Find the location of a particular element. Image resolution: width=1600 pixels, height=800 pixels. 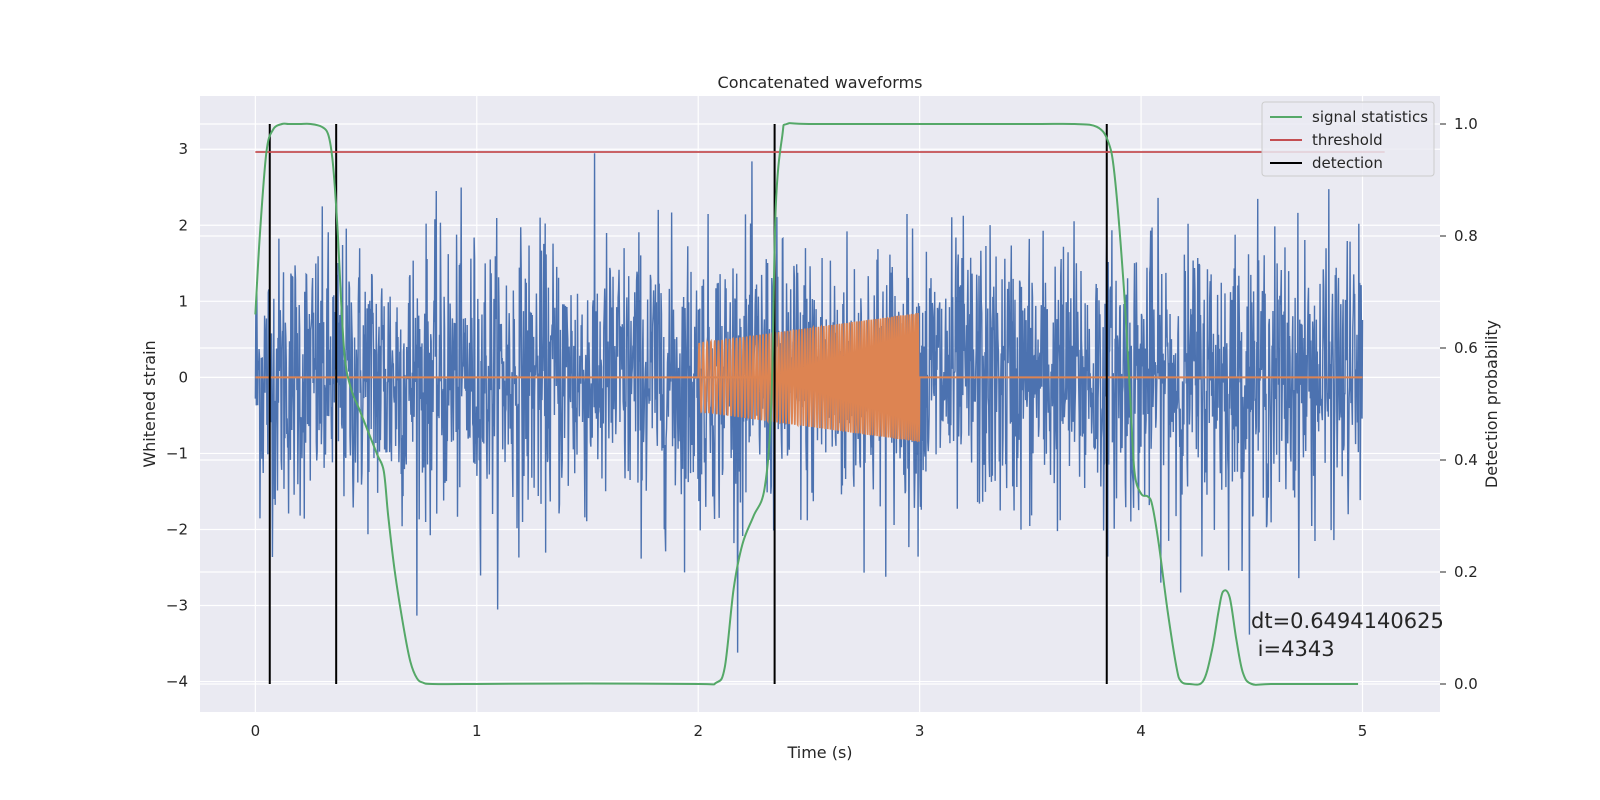

x-tick-label: 3 is located at coordinates (920, 731).